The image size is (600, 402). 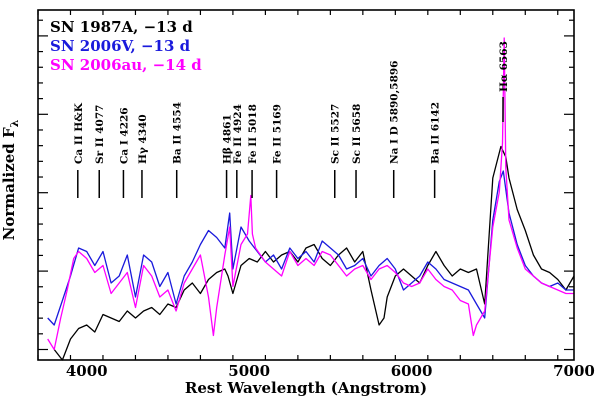 I want to click on line-id-label: Fe II 4924, so click(x=238, y=134).